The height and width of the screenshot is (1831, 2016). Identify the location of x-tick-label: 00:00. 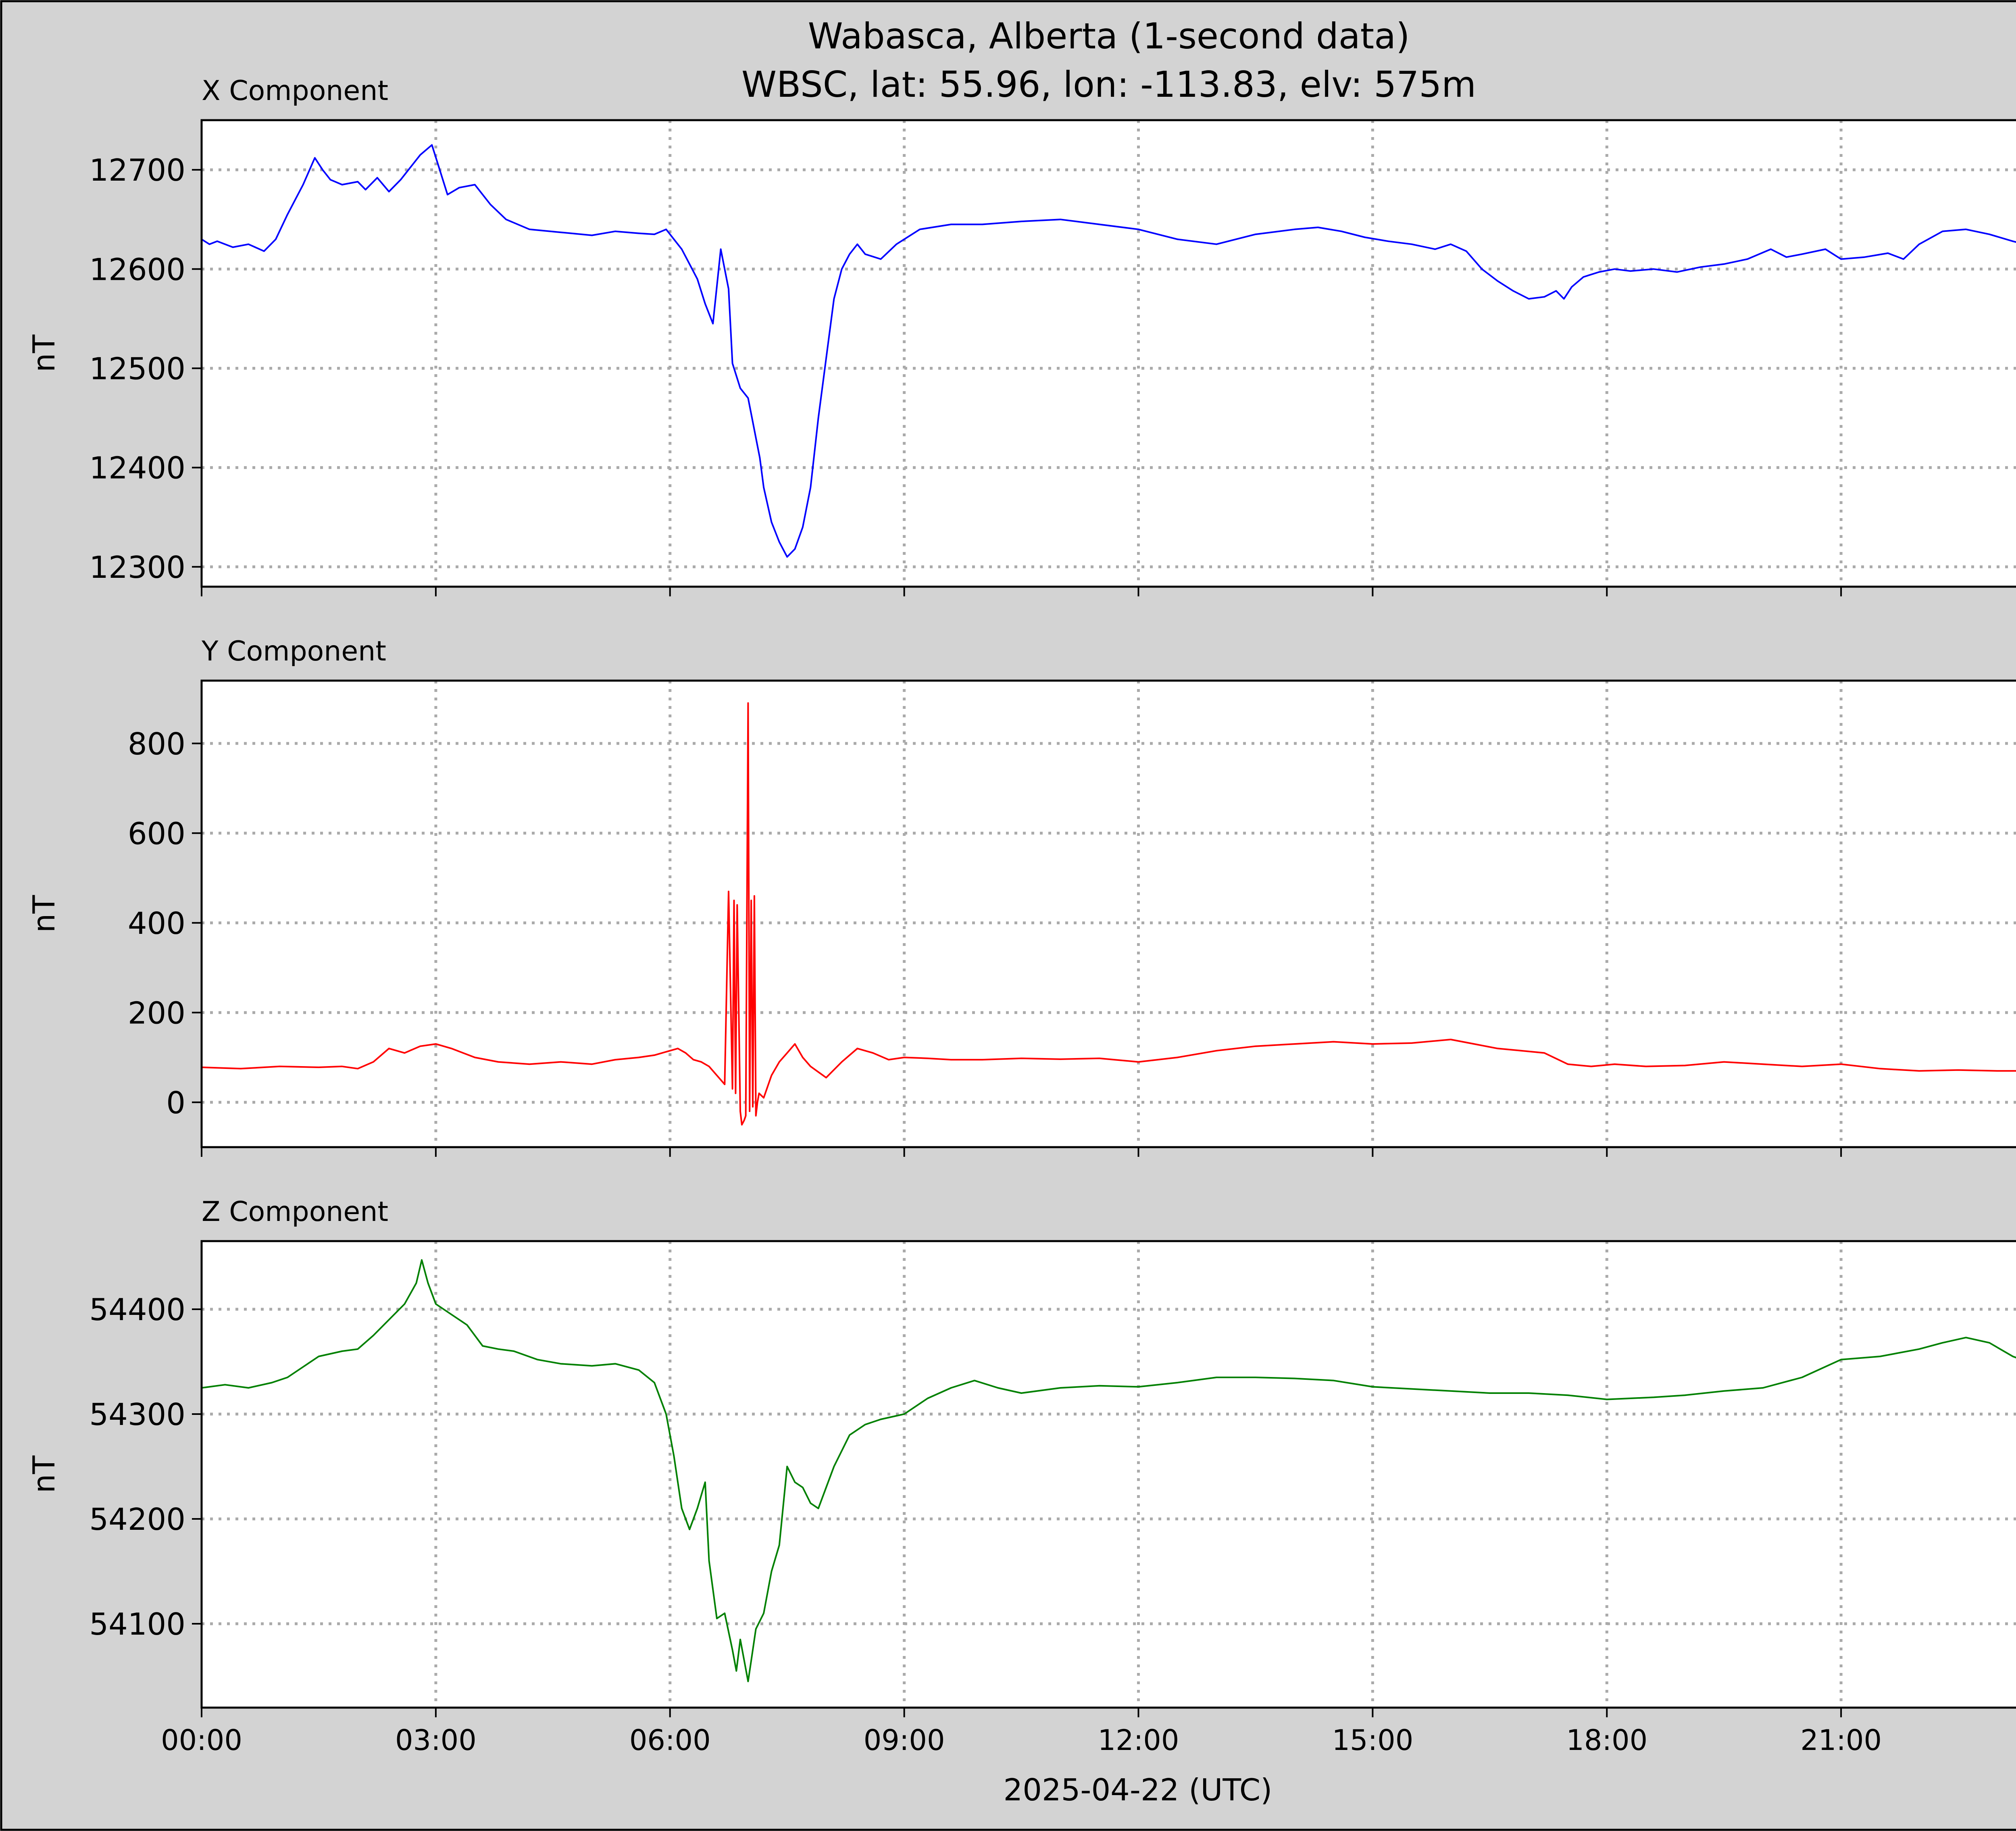
(201, 1740).